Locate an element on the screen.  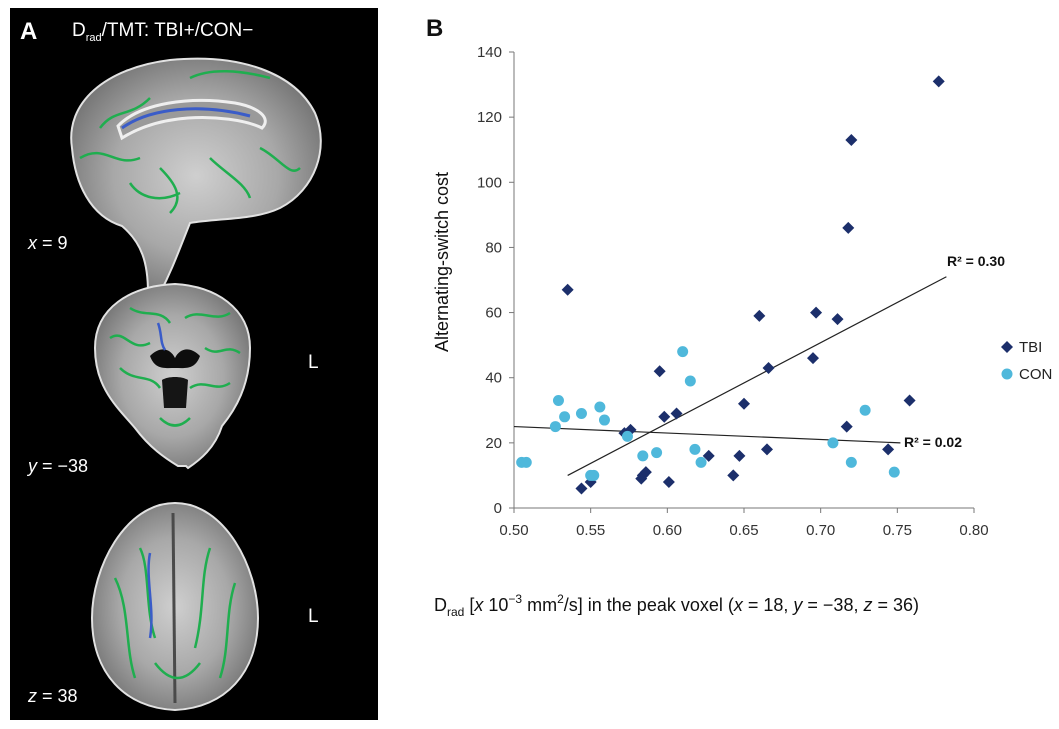
x-tick-label: 0.70 is located at coordinates (820, 530).